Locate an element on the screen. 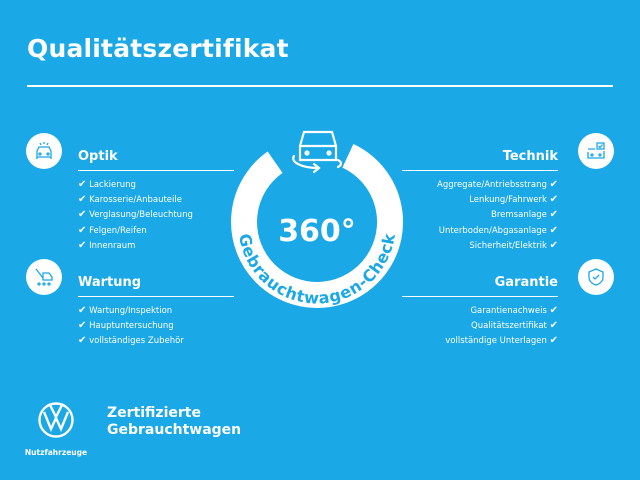 This screenshot has height=480, width=640. list-item: Unterboden/Abgasanlage ✔ is located at coordinates (498, 230).